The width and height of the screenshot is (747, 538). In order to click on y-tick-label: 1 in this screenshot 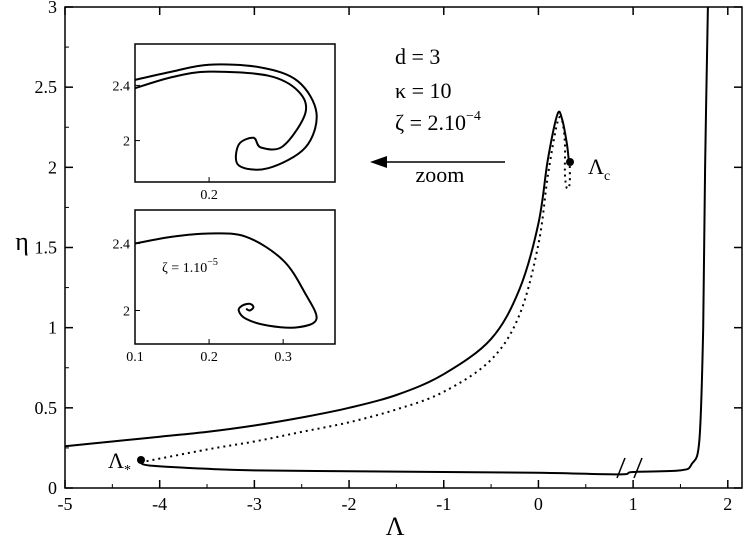, I will do `click(52, 328)`.